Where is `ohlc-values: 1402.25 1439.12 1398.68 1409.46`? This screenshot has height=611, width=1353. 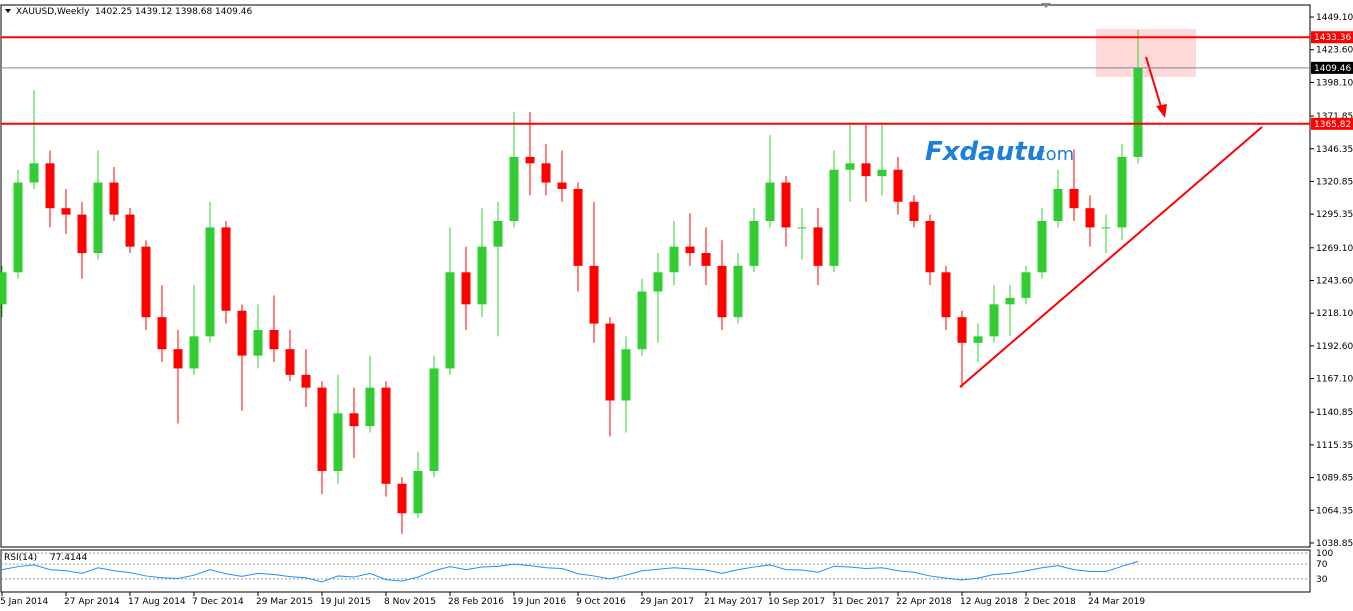 ohlc-values: 1402.25 1439.12 1398.68 1409.46 is located at coordinates (173, 12).